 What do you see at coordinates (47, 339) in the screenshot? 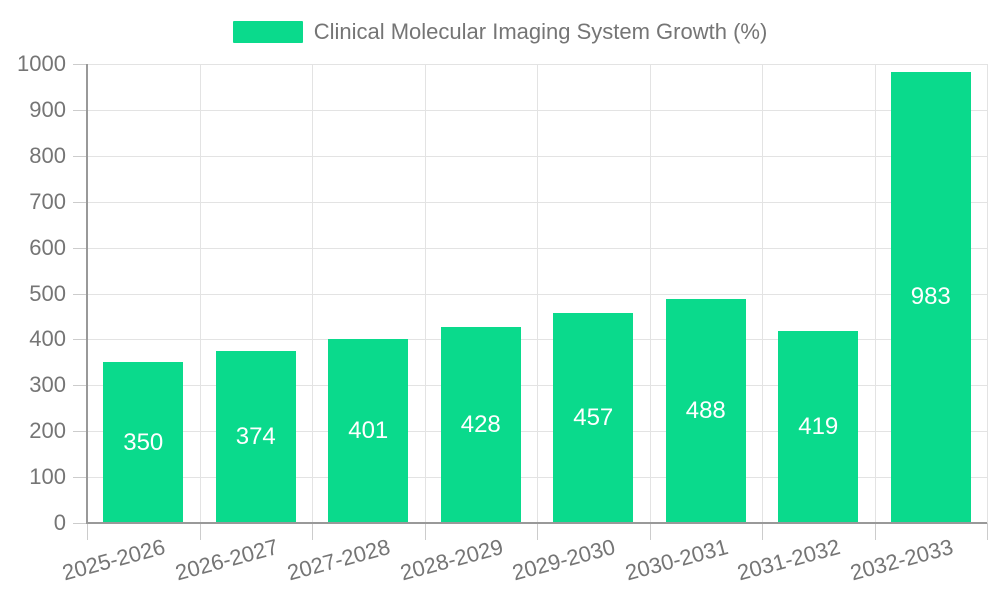
I see `y-axis-tick-label: 400` at bounding box center [47, 339].